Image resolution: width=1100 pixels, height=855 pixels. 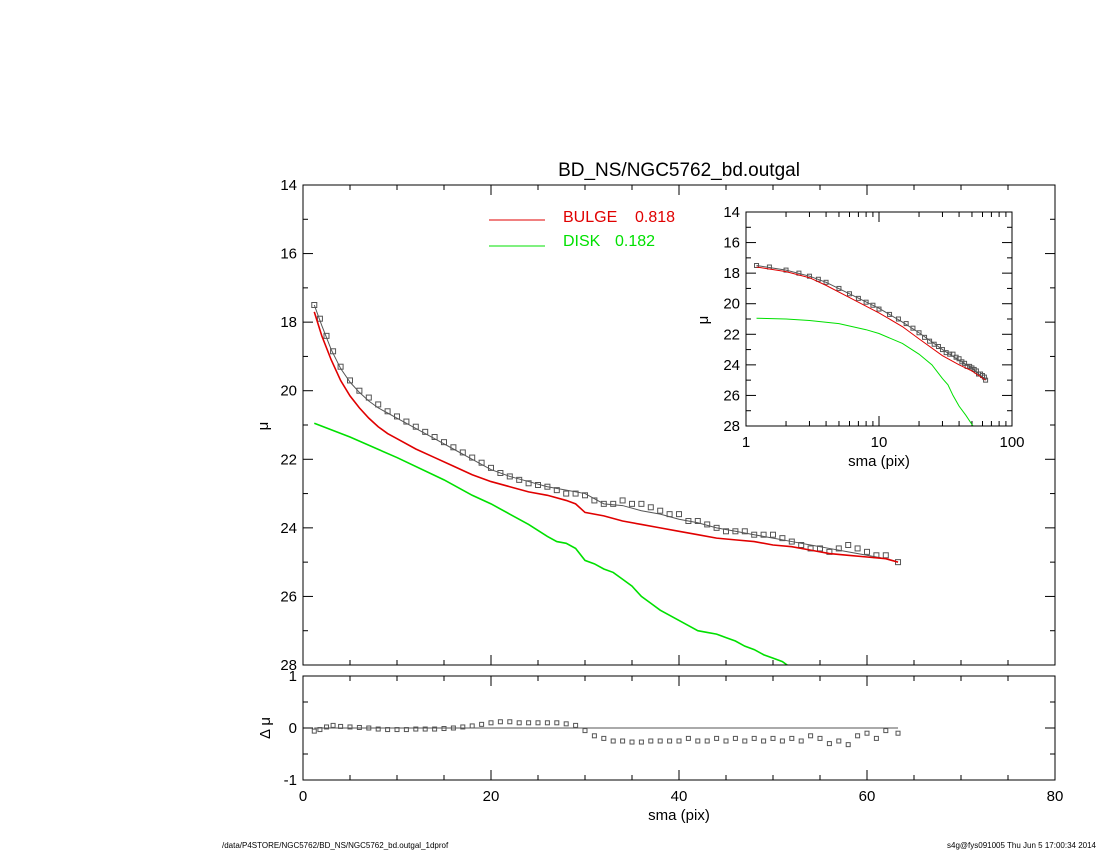 I want to click on inset-xtick-label: 10, so click(x=879, y=442).